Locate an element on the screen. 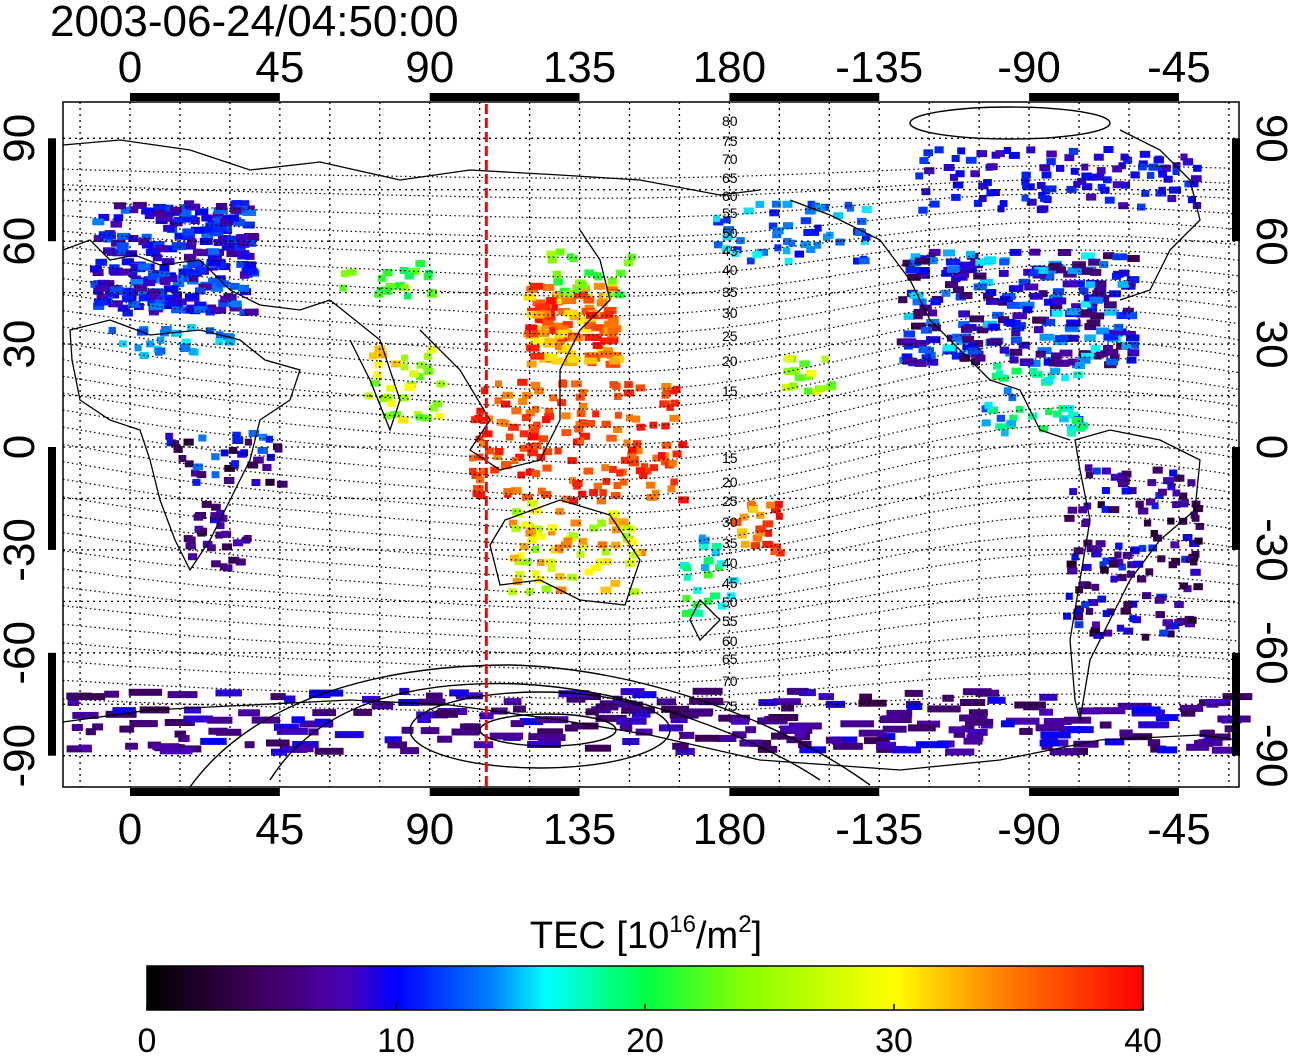  contour-label-south: 45 is located at coordinates (730, 583).